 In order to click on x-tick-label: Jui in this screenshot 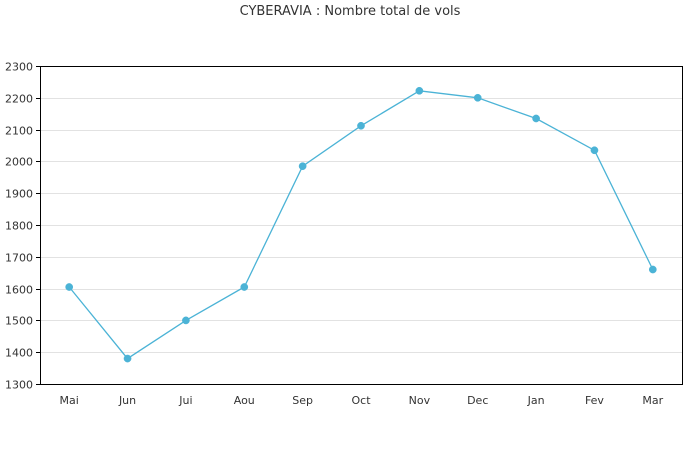, I will do `click(185, 400)`.